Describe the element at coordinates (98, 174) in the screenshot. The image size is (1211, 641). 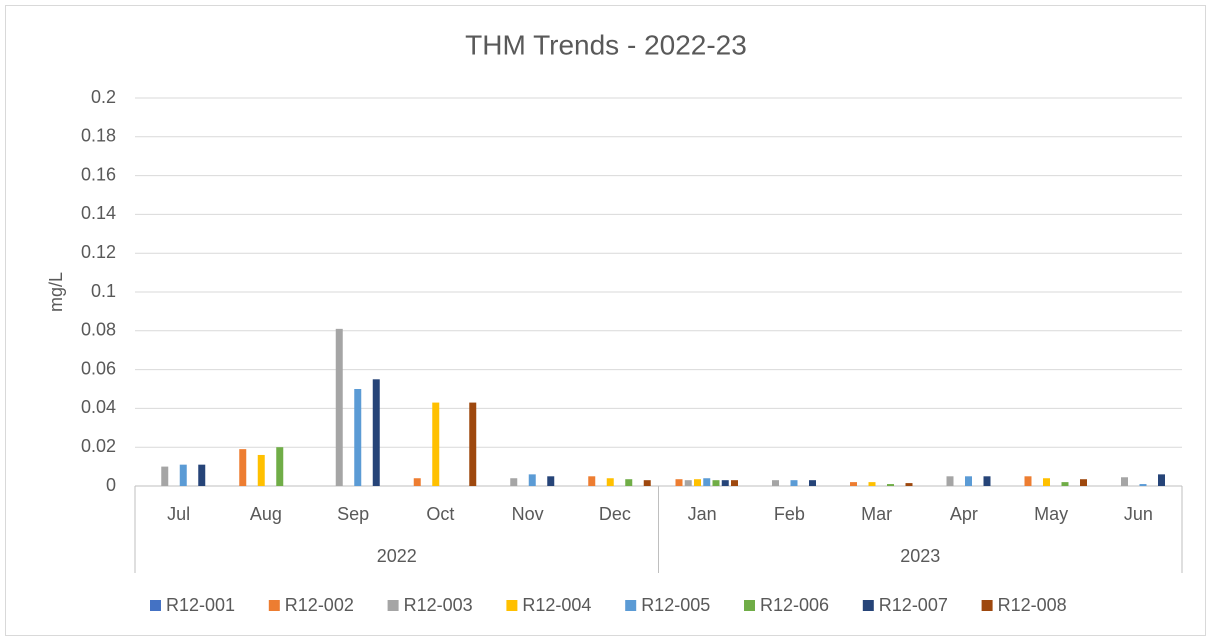
I see `y-tick-label: 0.16` at that location.